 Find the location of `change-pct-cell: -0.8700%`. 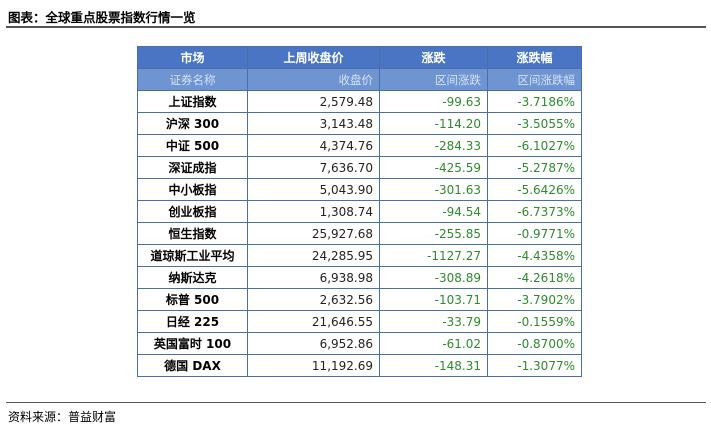

change-pct-cell: -0.8700% is located at coordinates (534, 343).